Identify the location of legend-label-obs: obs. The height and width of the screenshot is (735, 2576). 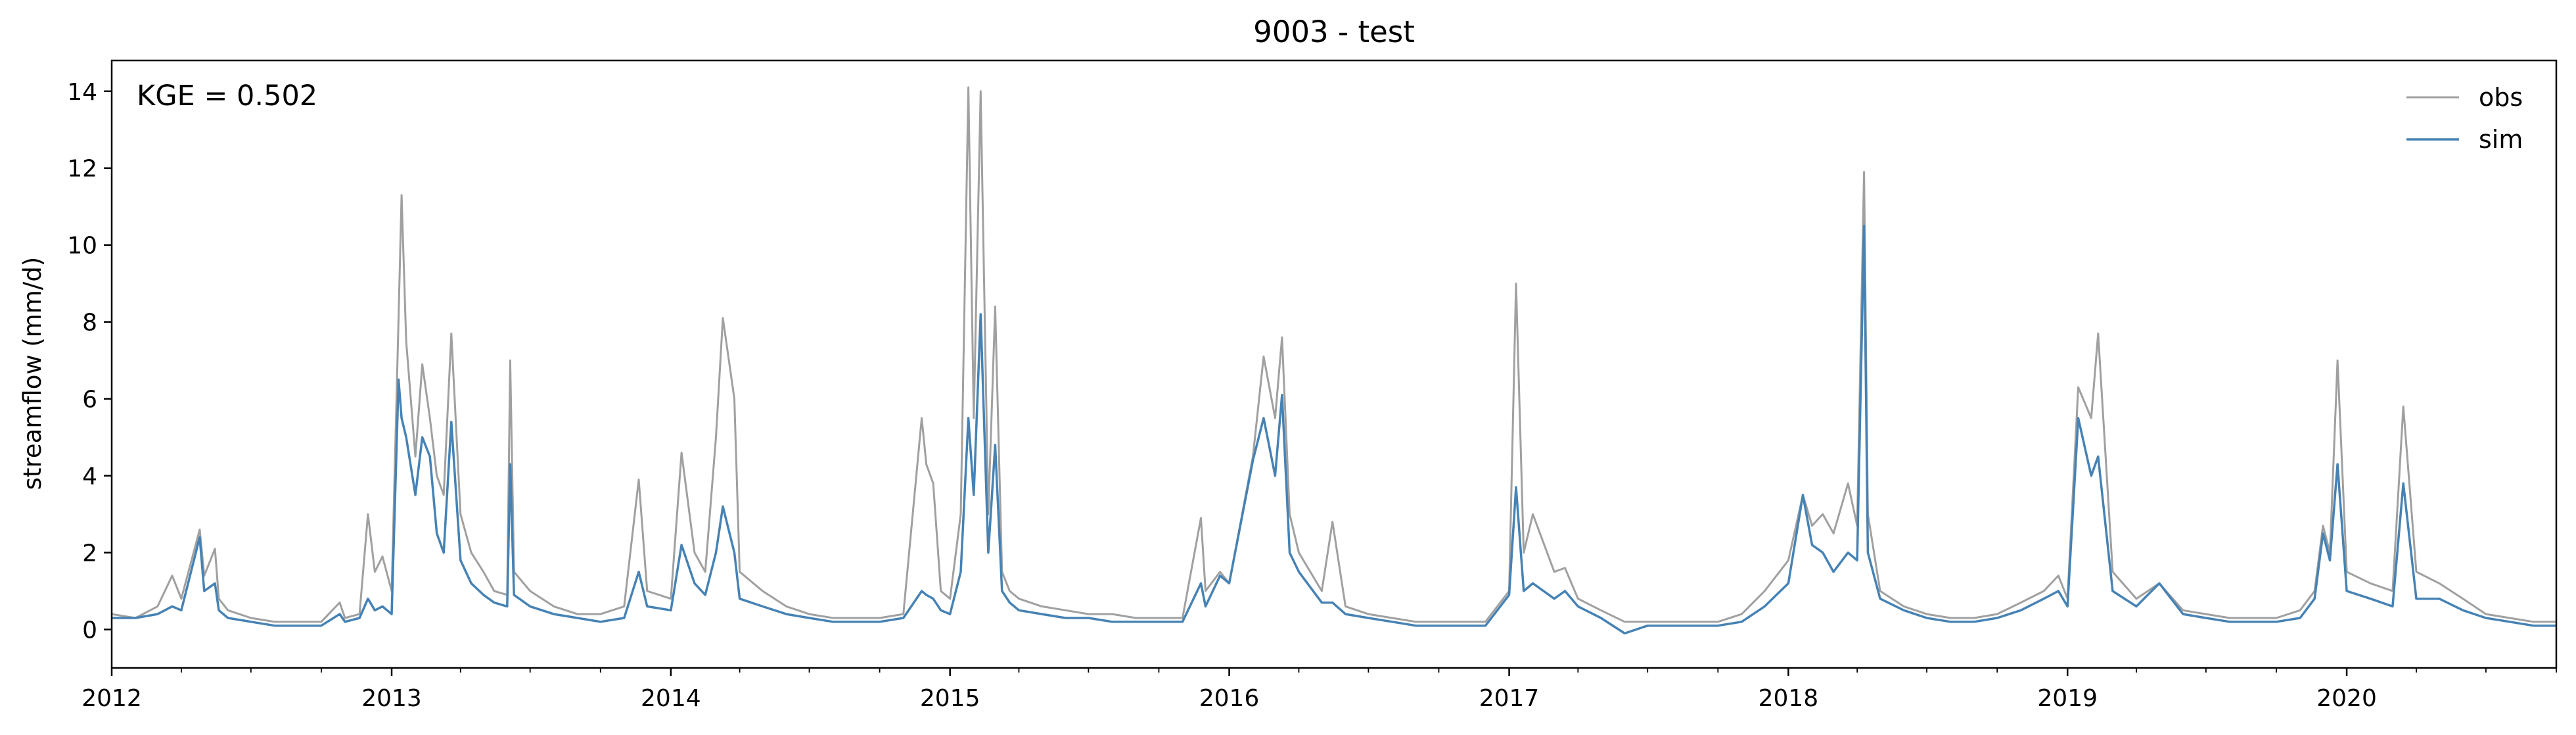
(2501, 97).